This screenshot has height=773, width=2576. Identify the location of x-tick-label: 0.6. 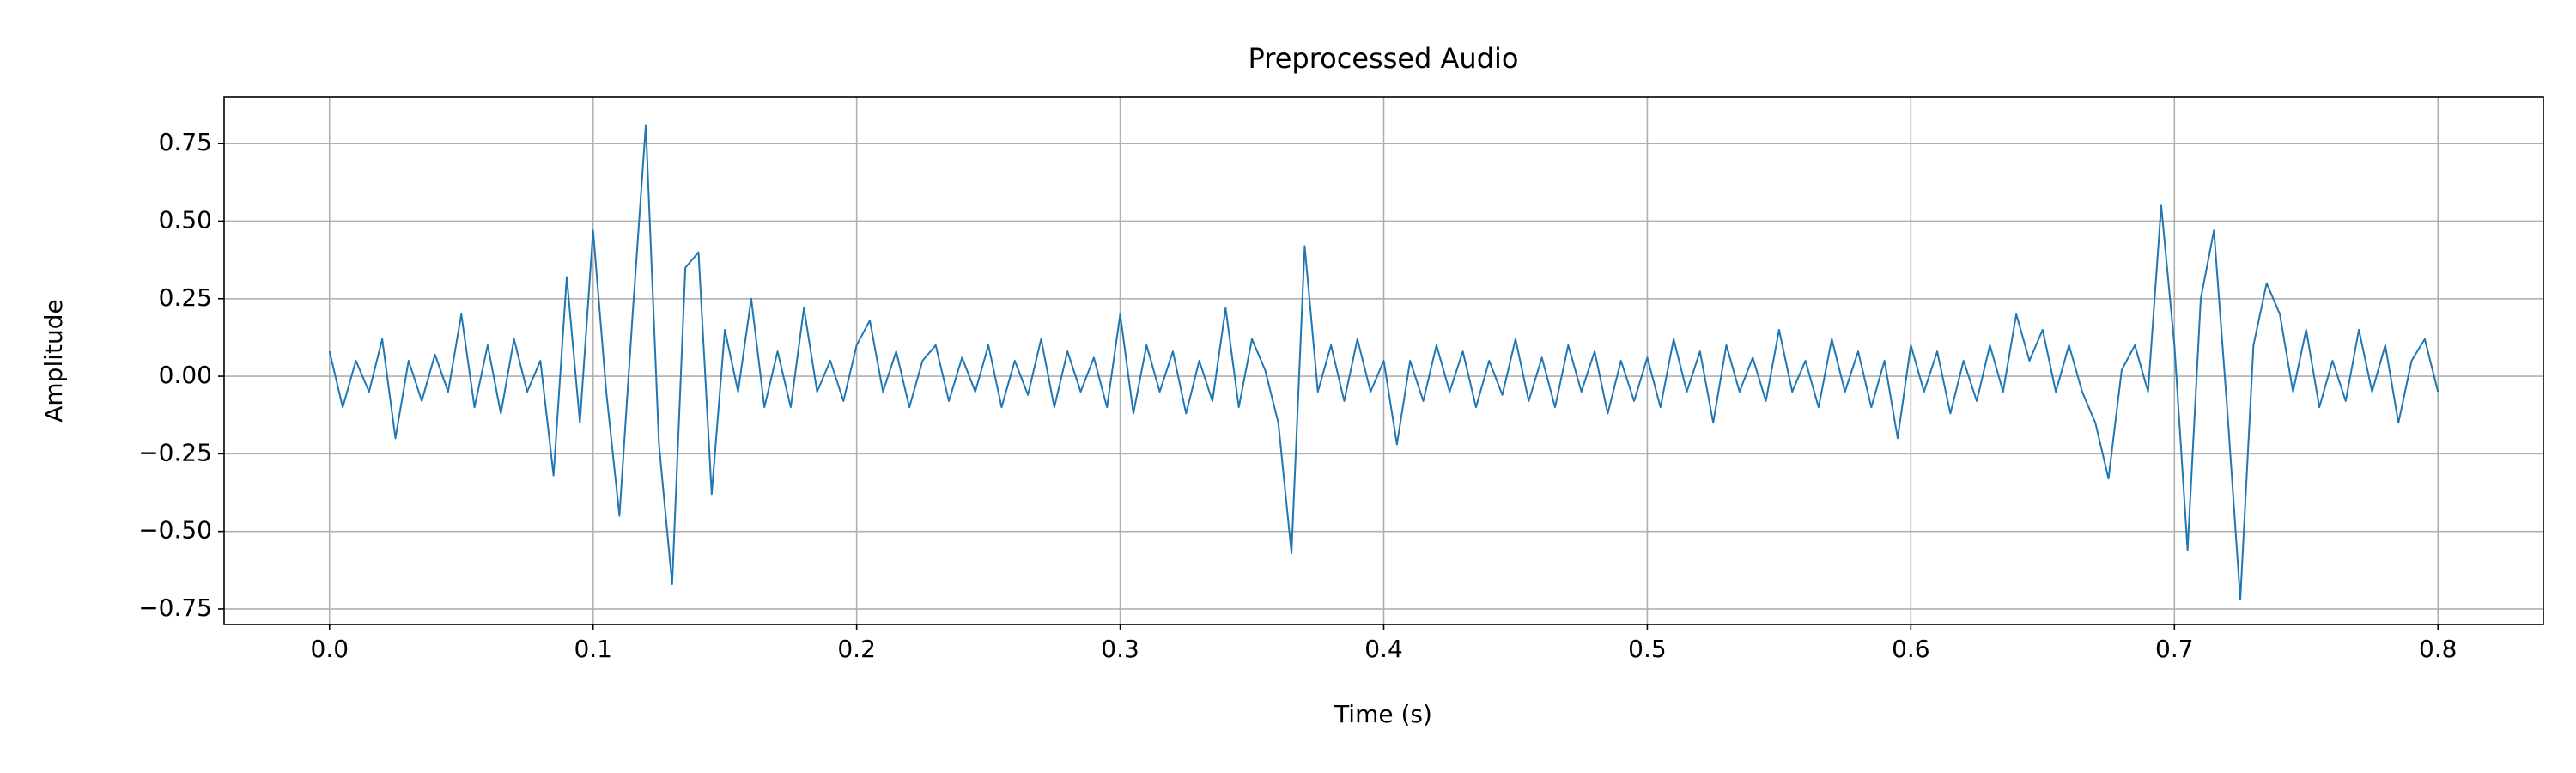
(1911, 649).